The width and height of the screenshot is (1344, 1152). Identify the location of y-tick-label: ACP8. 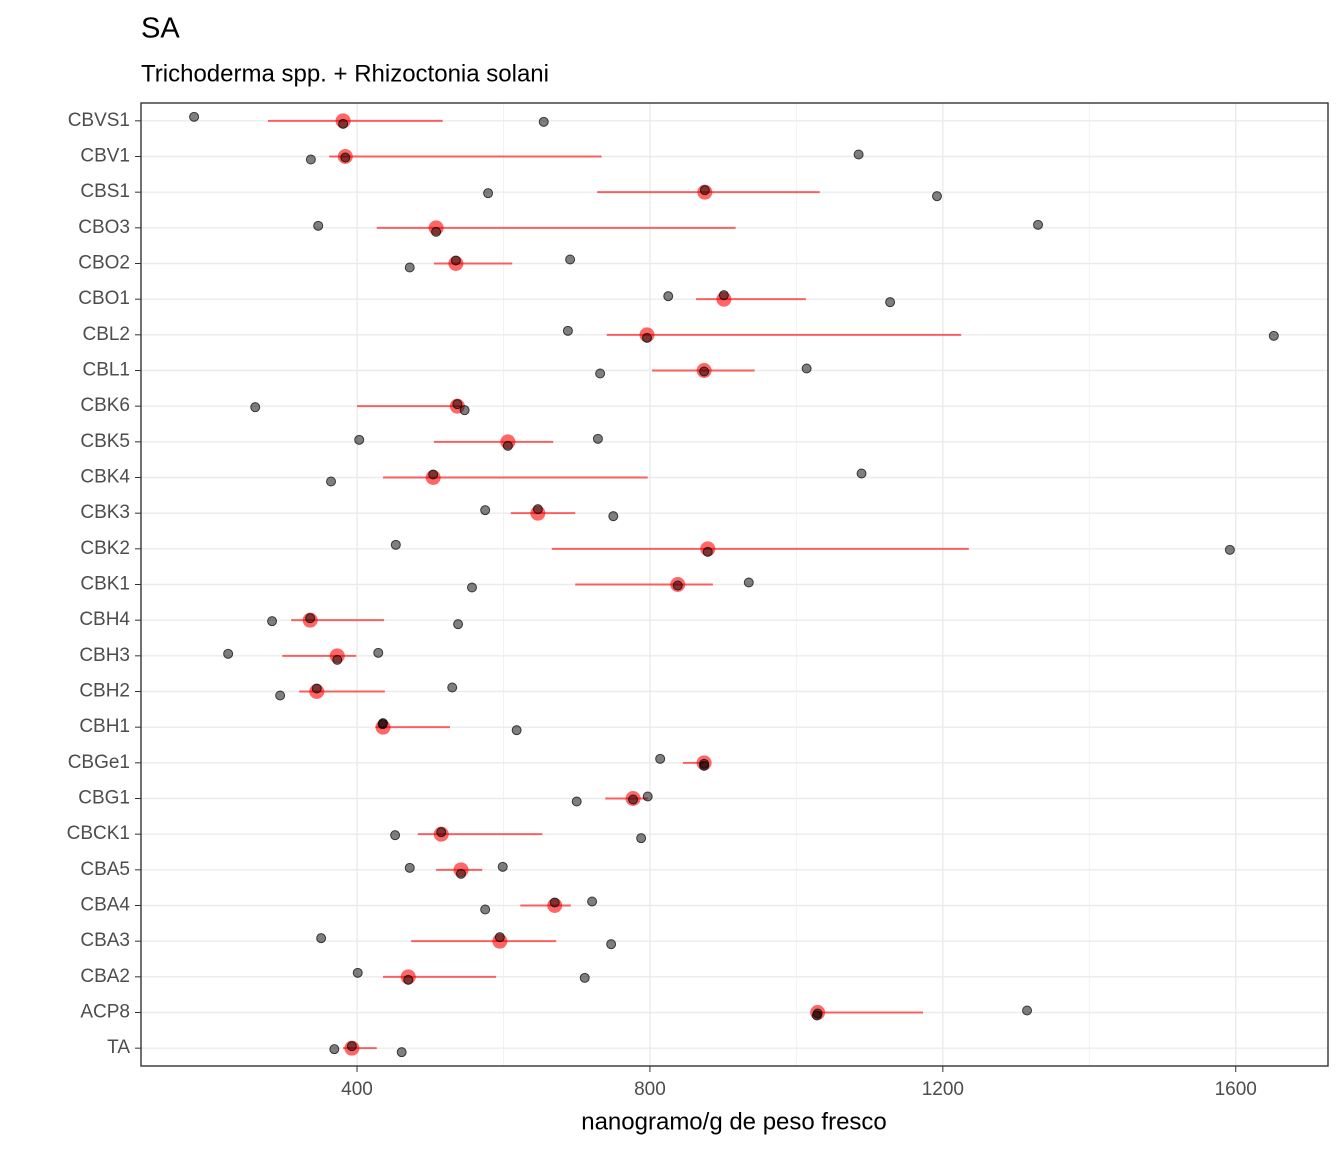
(105, 1012).